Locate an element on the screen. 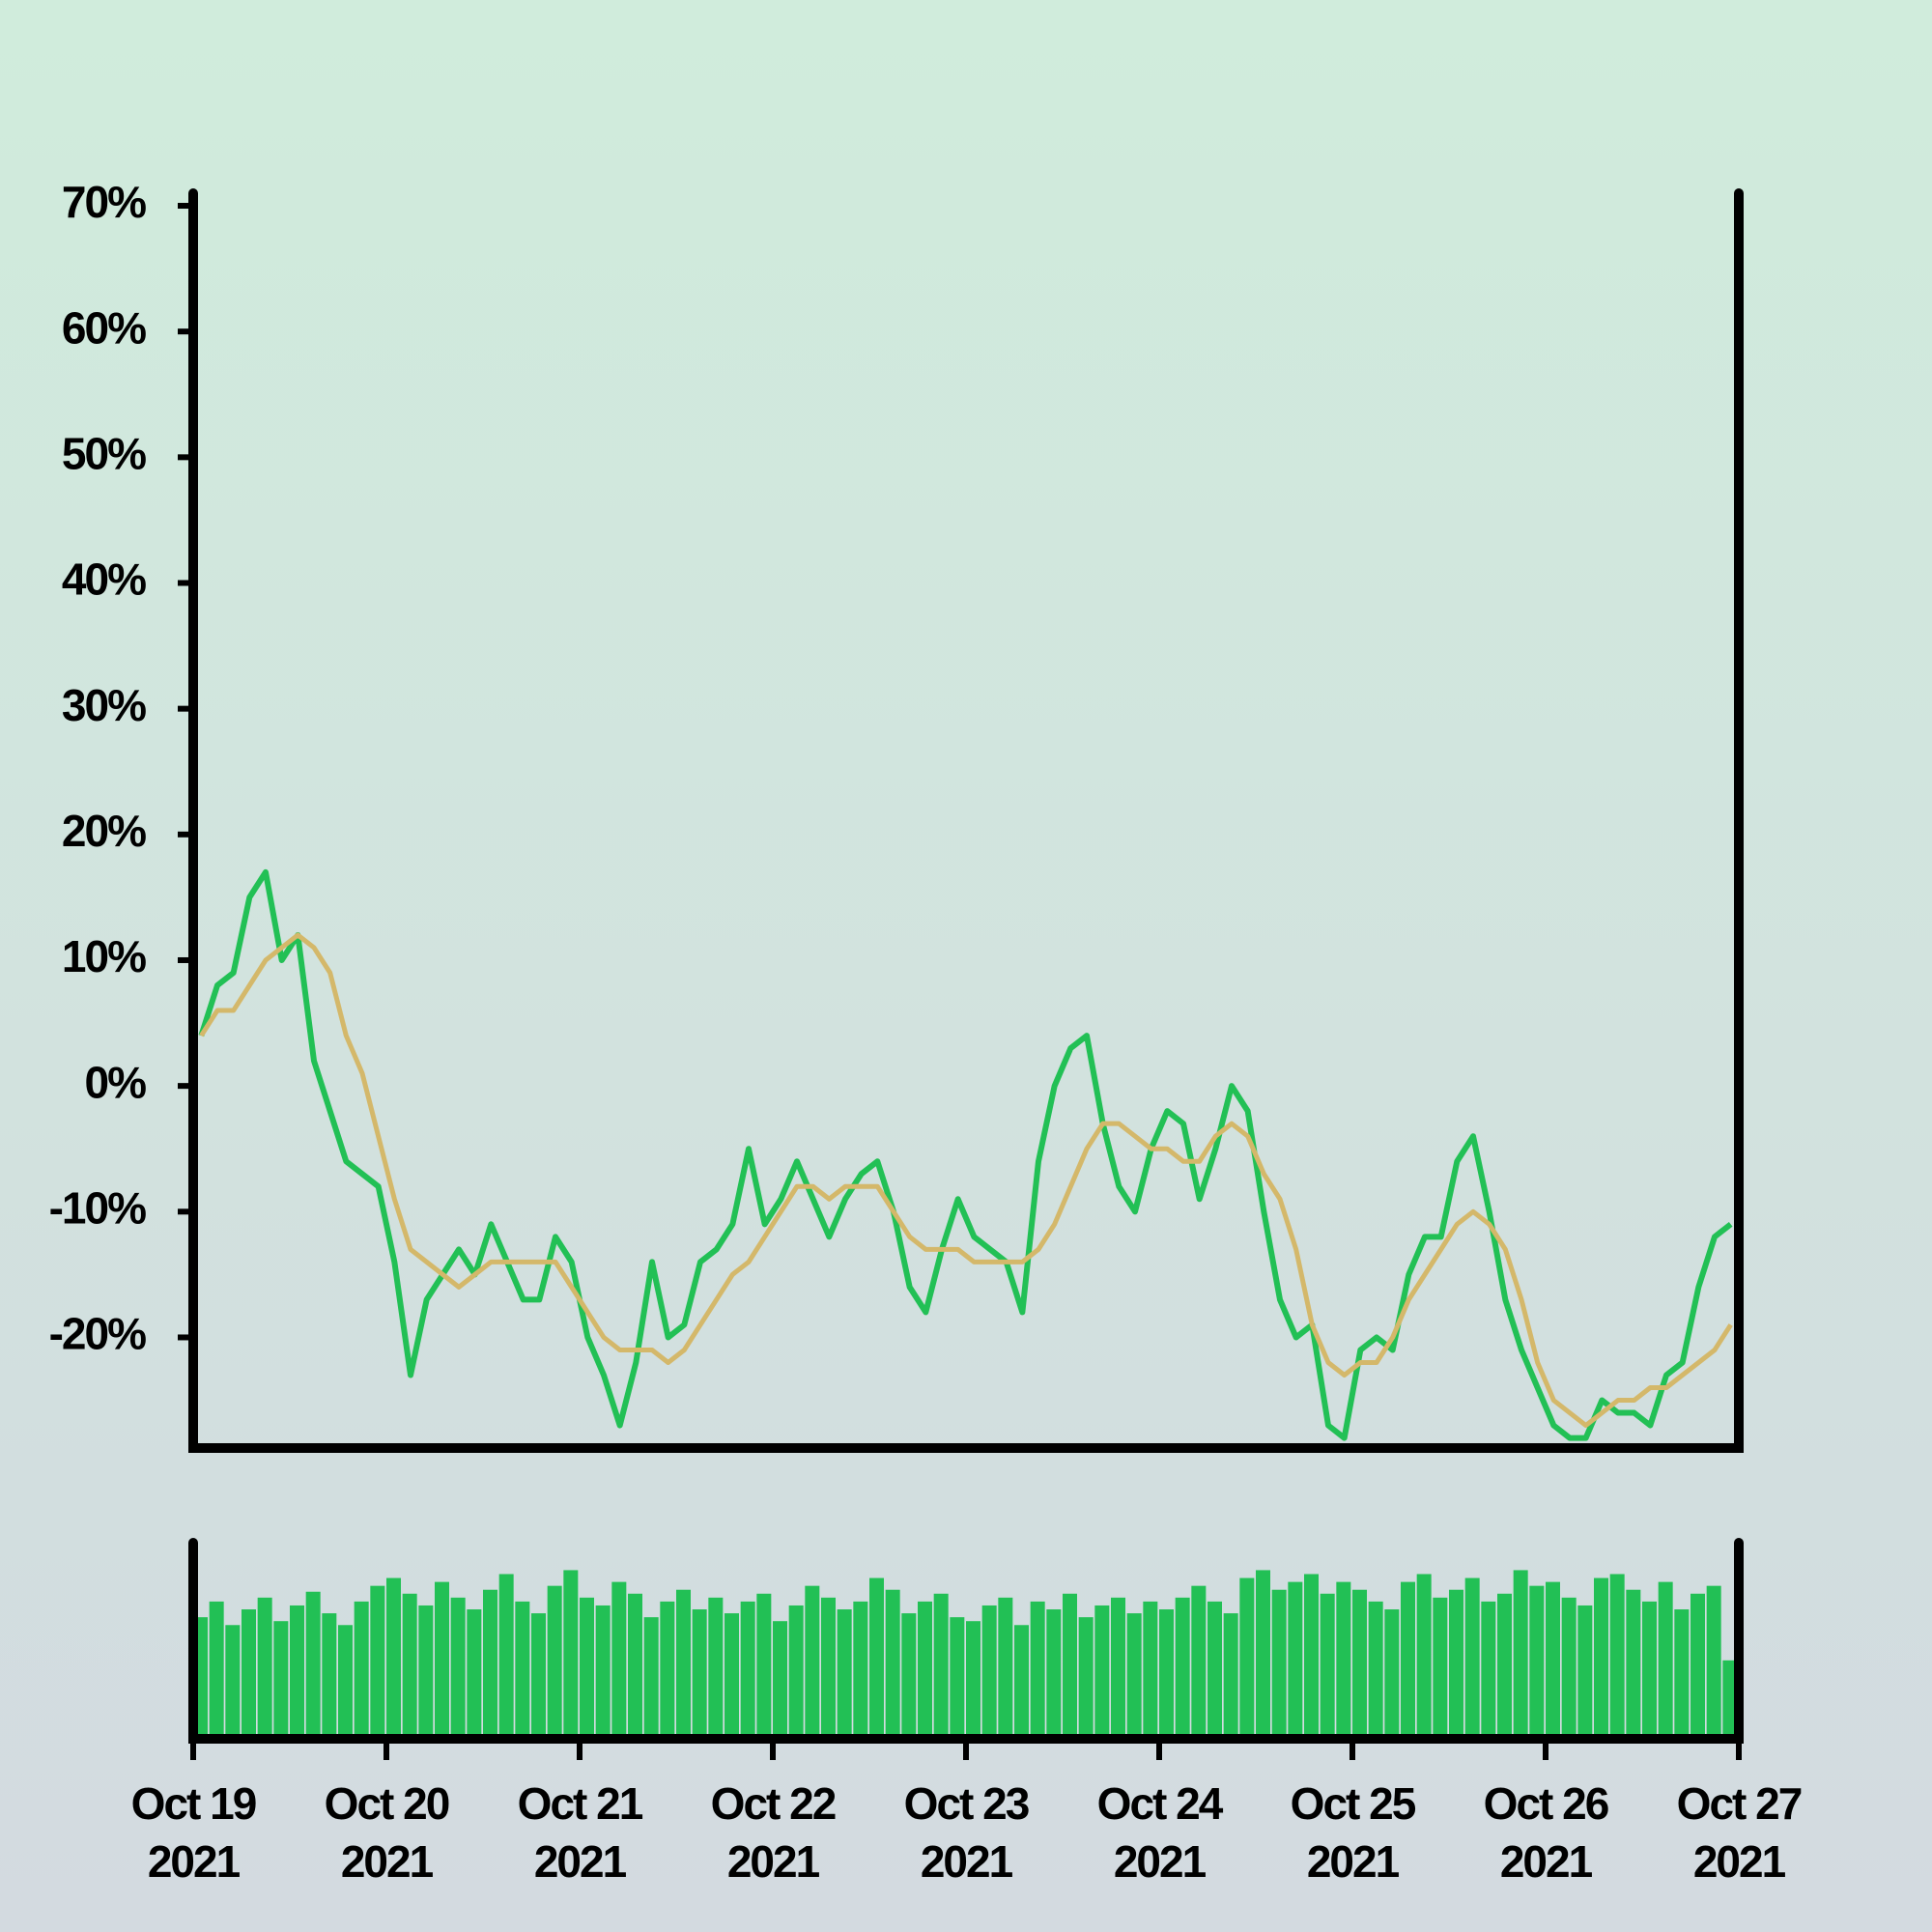 Image resolution: width=1932 pixels, height=1932 pixels. x-tick-label: Oct 19 2021 is located at coordinates (193, 1832).